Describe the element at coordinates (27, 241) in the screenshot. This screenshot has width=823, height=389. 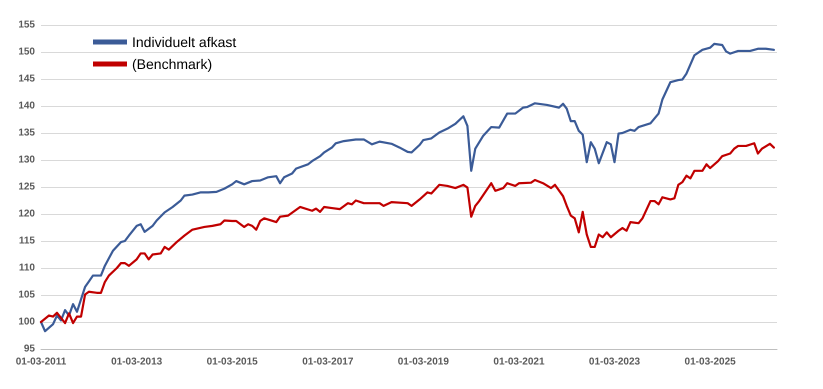
I see `y-tick-label: 115` at that location.